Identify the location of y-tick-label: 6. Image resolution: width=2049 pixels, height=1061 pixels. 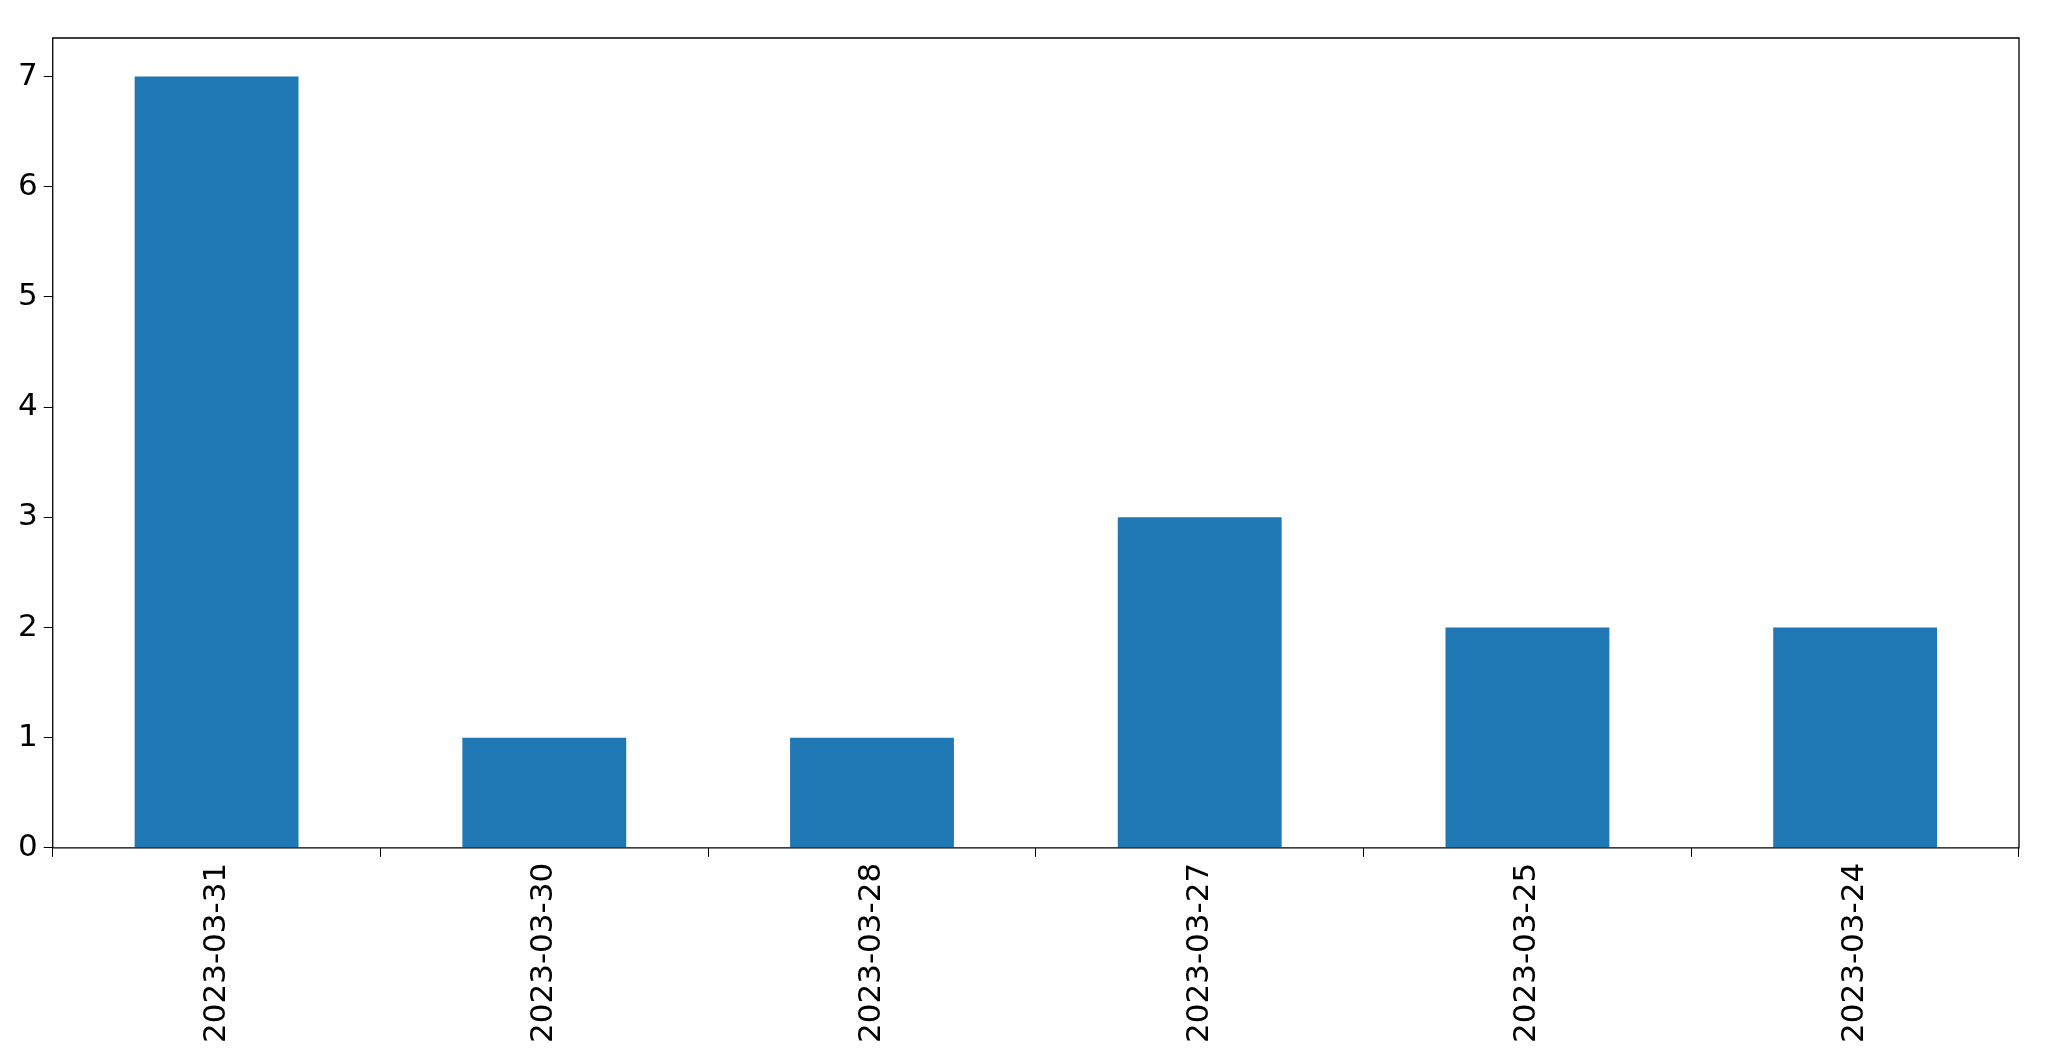
(27, 183).